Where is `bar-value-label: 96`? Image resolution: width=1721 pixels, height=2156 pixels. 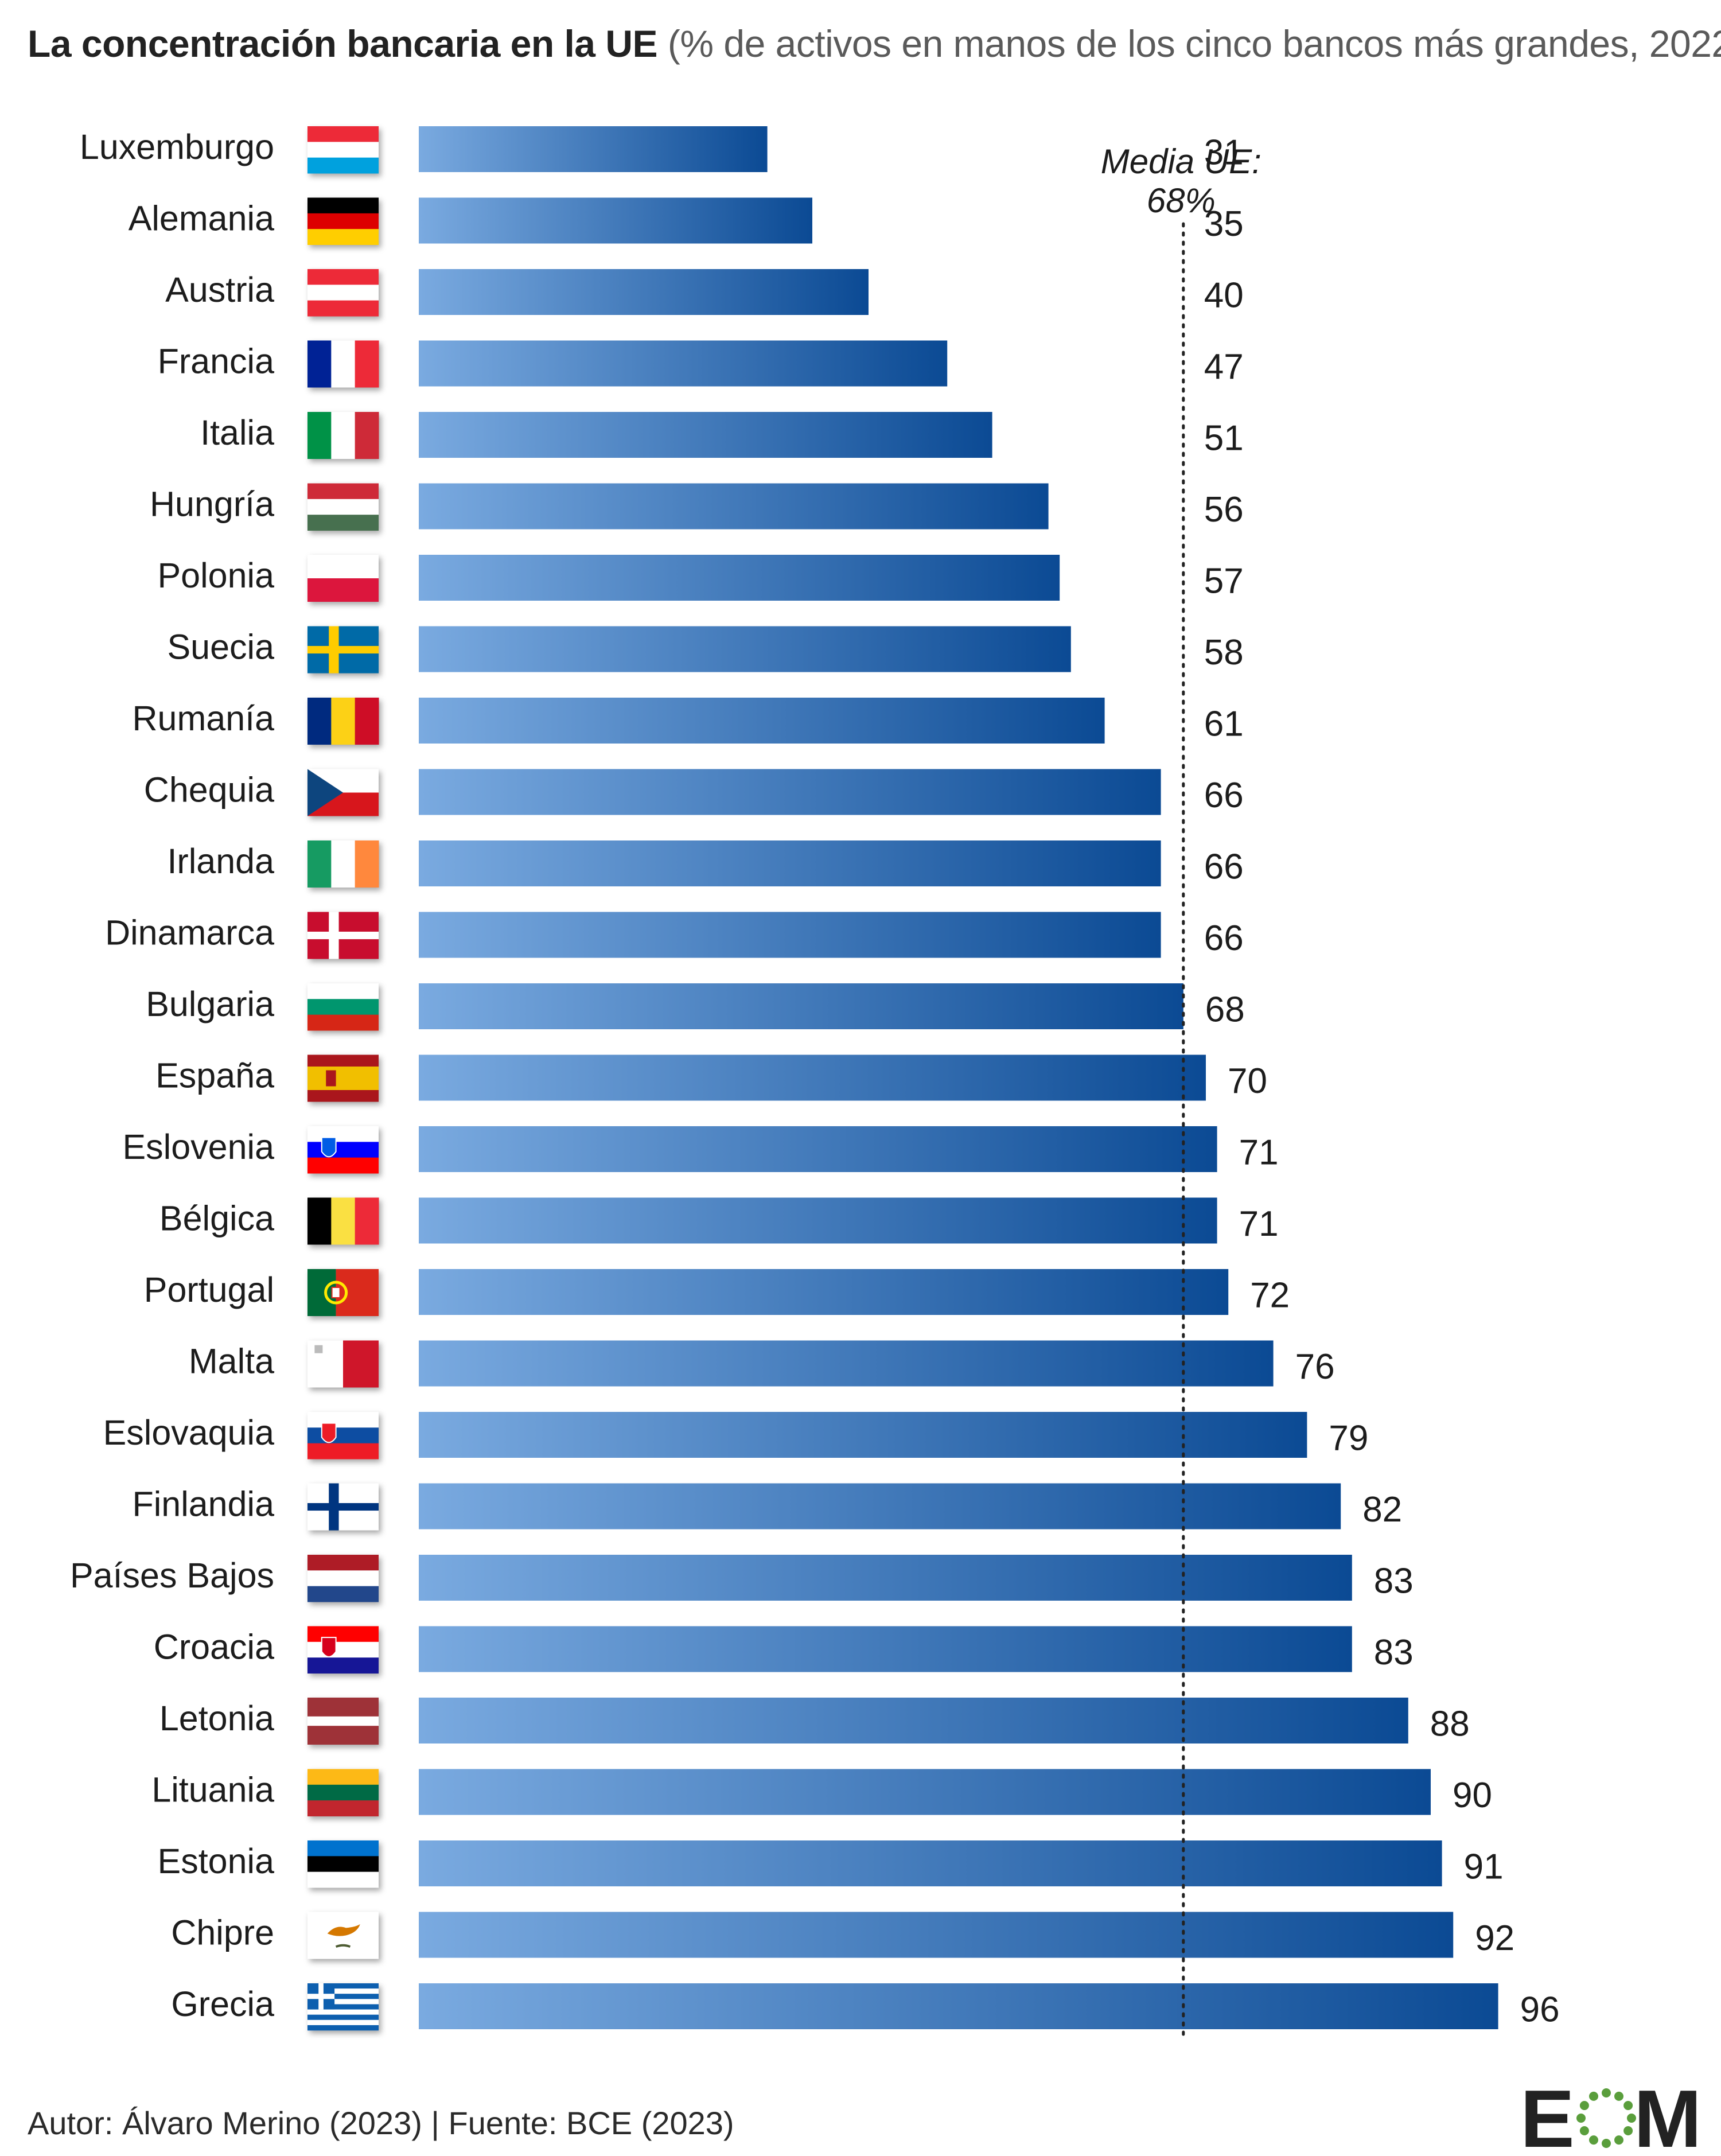 bar-value-label: 96 is located at coordinates (1540, 2010).